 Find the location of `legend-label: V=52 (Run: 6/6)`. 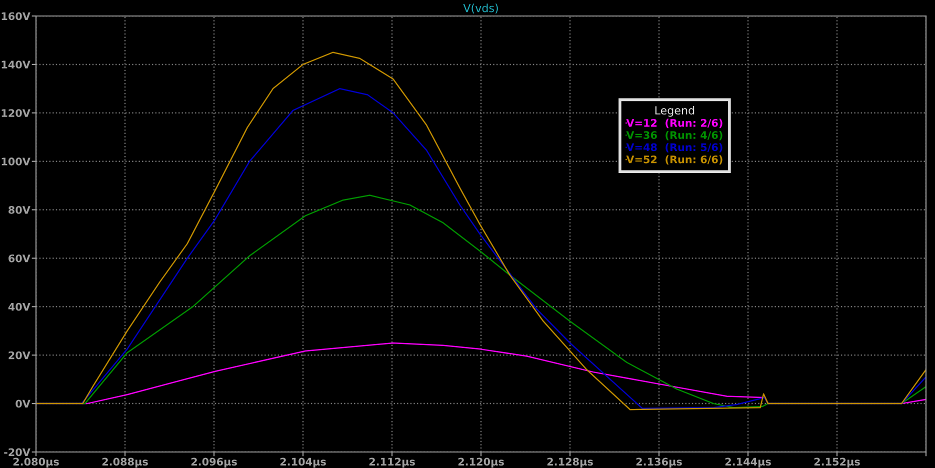

legend-label: V=52 (Run: 6/6) is located at coordinates (674, 160).